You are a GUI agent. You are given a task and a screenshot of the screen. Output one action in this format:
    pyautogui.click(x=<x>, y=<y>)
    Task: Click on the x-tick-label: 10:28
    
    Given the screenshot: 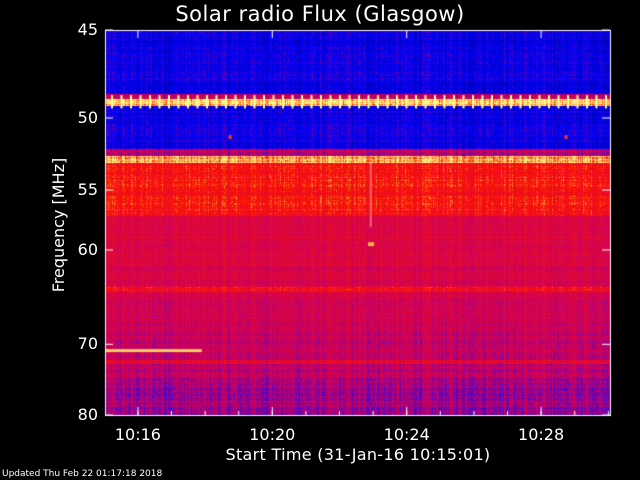 What is the action you would take?
    pyautogui.click(x=541, y=434)
    